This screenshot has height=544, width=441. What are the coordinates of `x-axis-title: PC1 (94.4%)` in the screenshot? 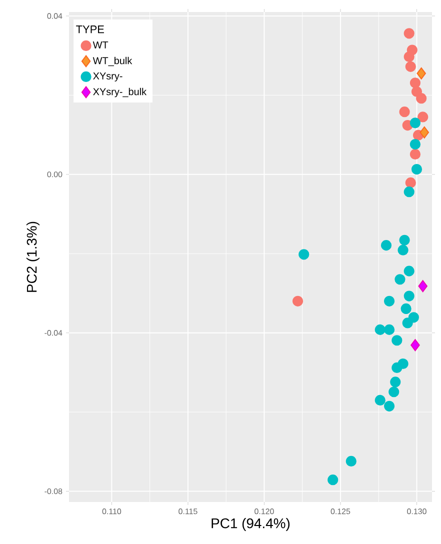 It's located at (251, 525).